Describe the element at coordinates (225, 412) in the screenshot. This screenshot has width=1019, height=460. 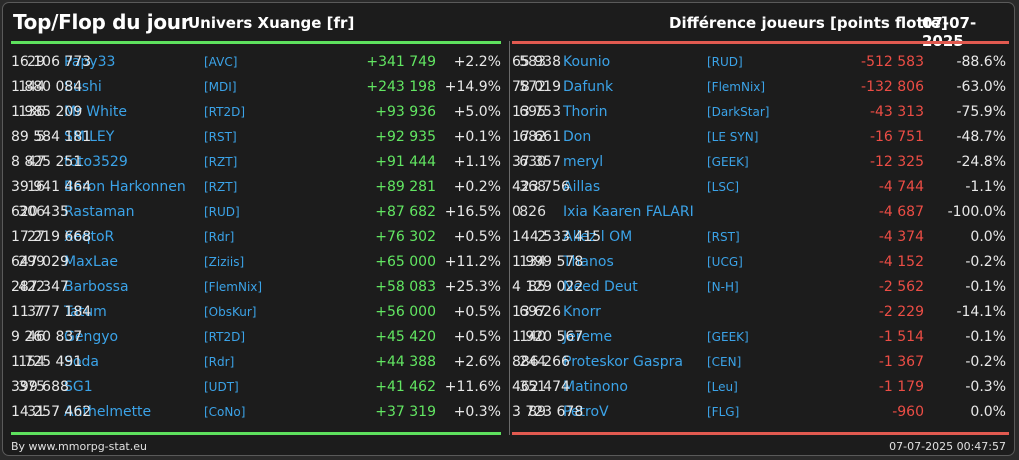
I see `alliance-tag-link: [CoNo]` at that location.